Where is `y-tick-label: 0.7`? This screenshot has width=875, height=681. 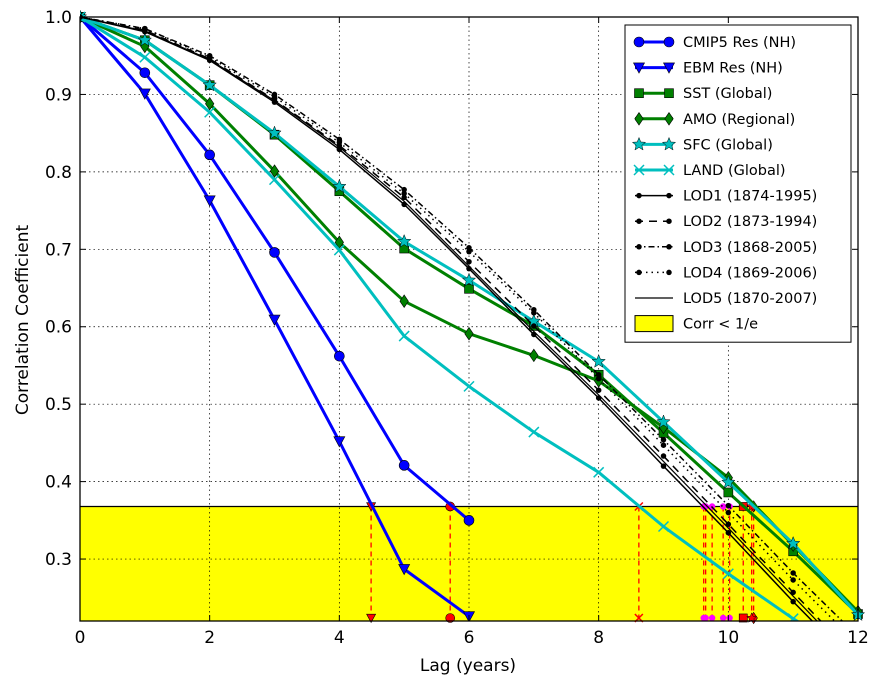 y-tick-label: 0.7 is located at coordinates (58, 250).